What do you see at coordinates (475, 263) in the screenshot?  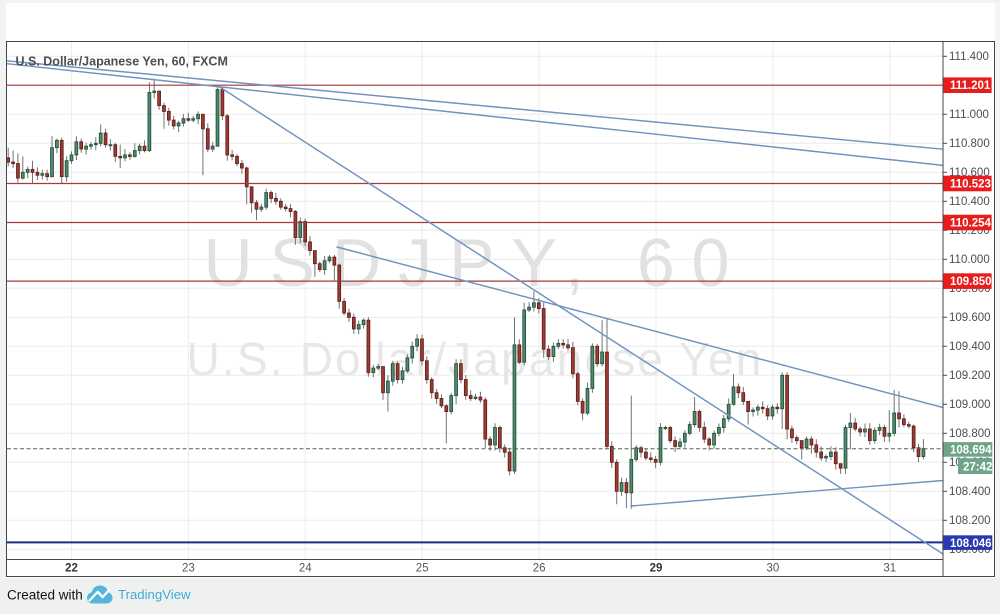 I see `svg-text: USDJPY, 60` at bounding box center [475, 263].